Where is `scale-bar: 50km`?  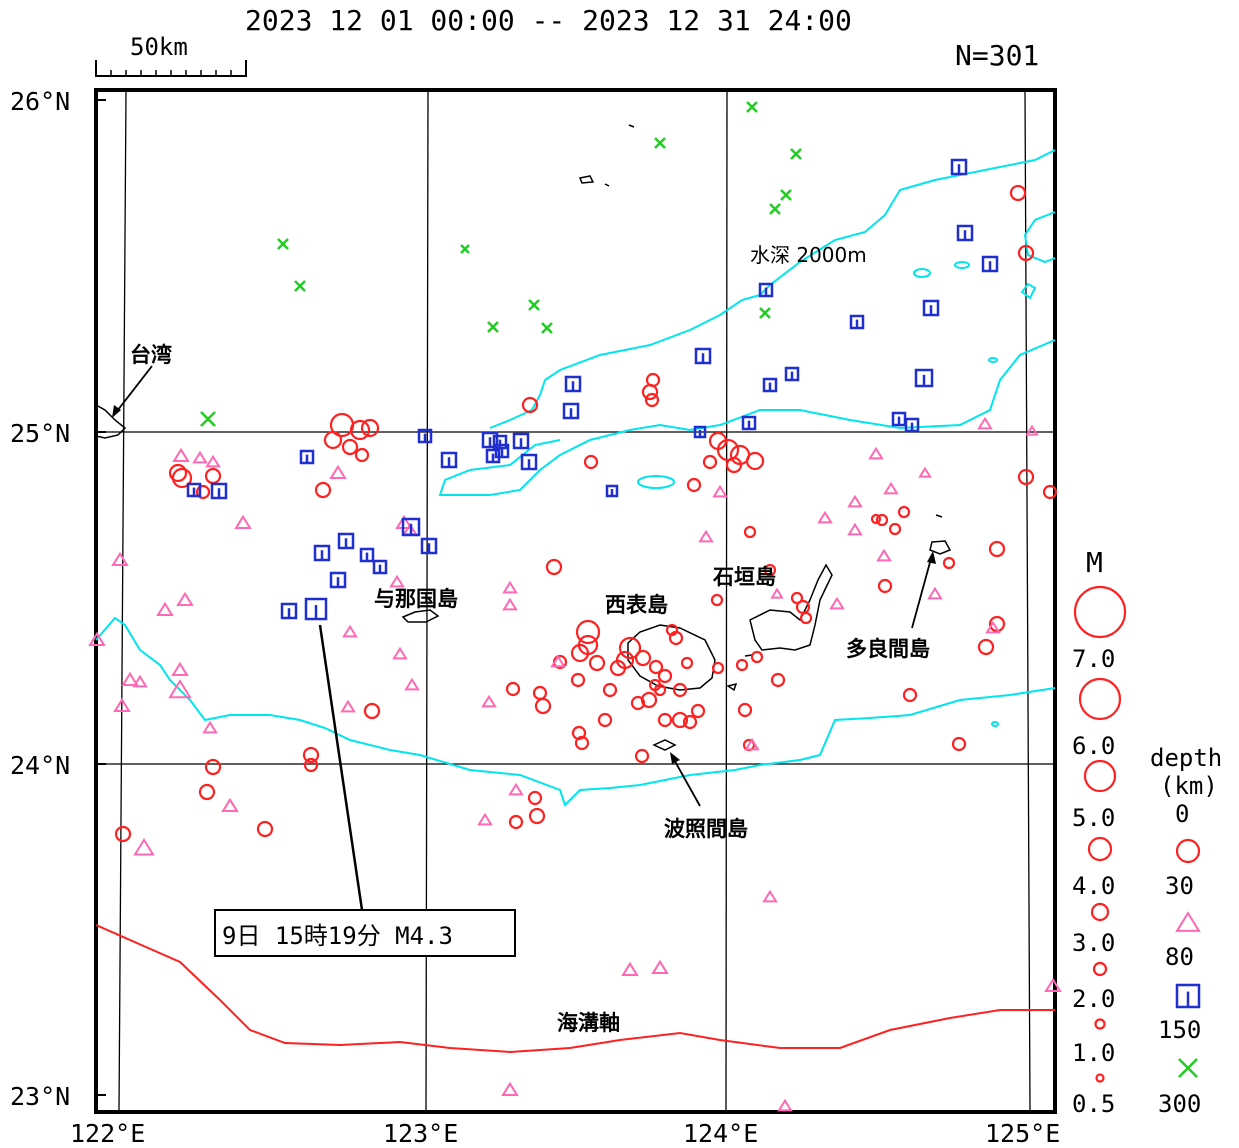
scale-bar: 50km is located at coordinates (171, 55).